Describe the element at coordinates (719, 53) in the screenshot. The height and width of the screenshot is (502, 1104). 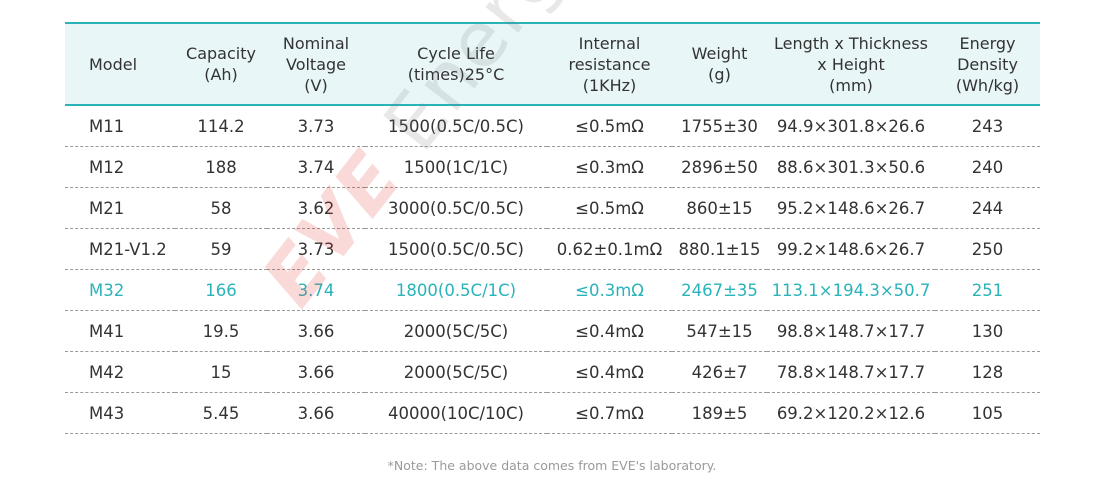
I see `header-weight-line: Weight` at that location.